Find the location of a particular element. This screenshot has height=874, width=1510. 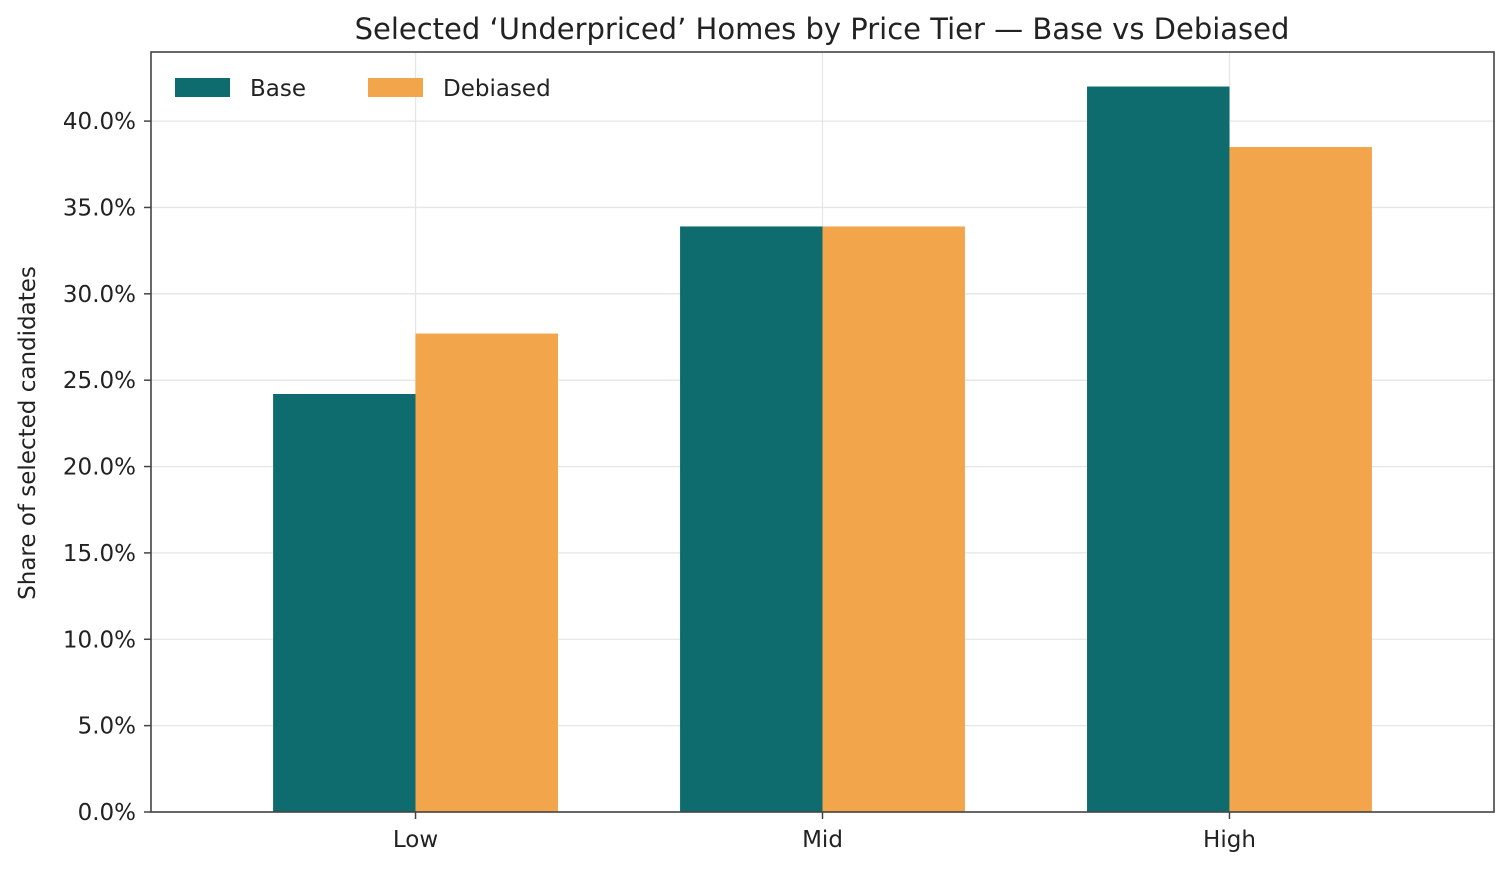

legend: Base Debiased is located at coordinates (363, 89).